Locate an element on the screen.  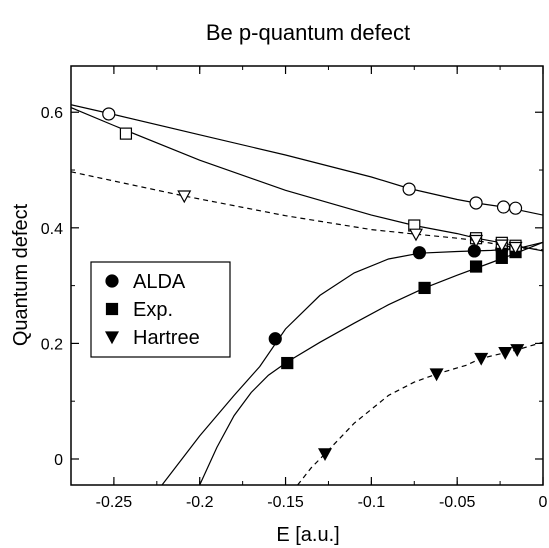
legend-label: ALDA is located at coordinates (159, 282).